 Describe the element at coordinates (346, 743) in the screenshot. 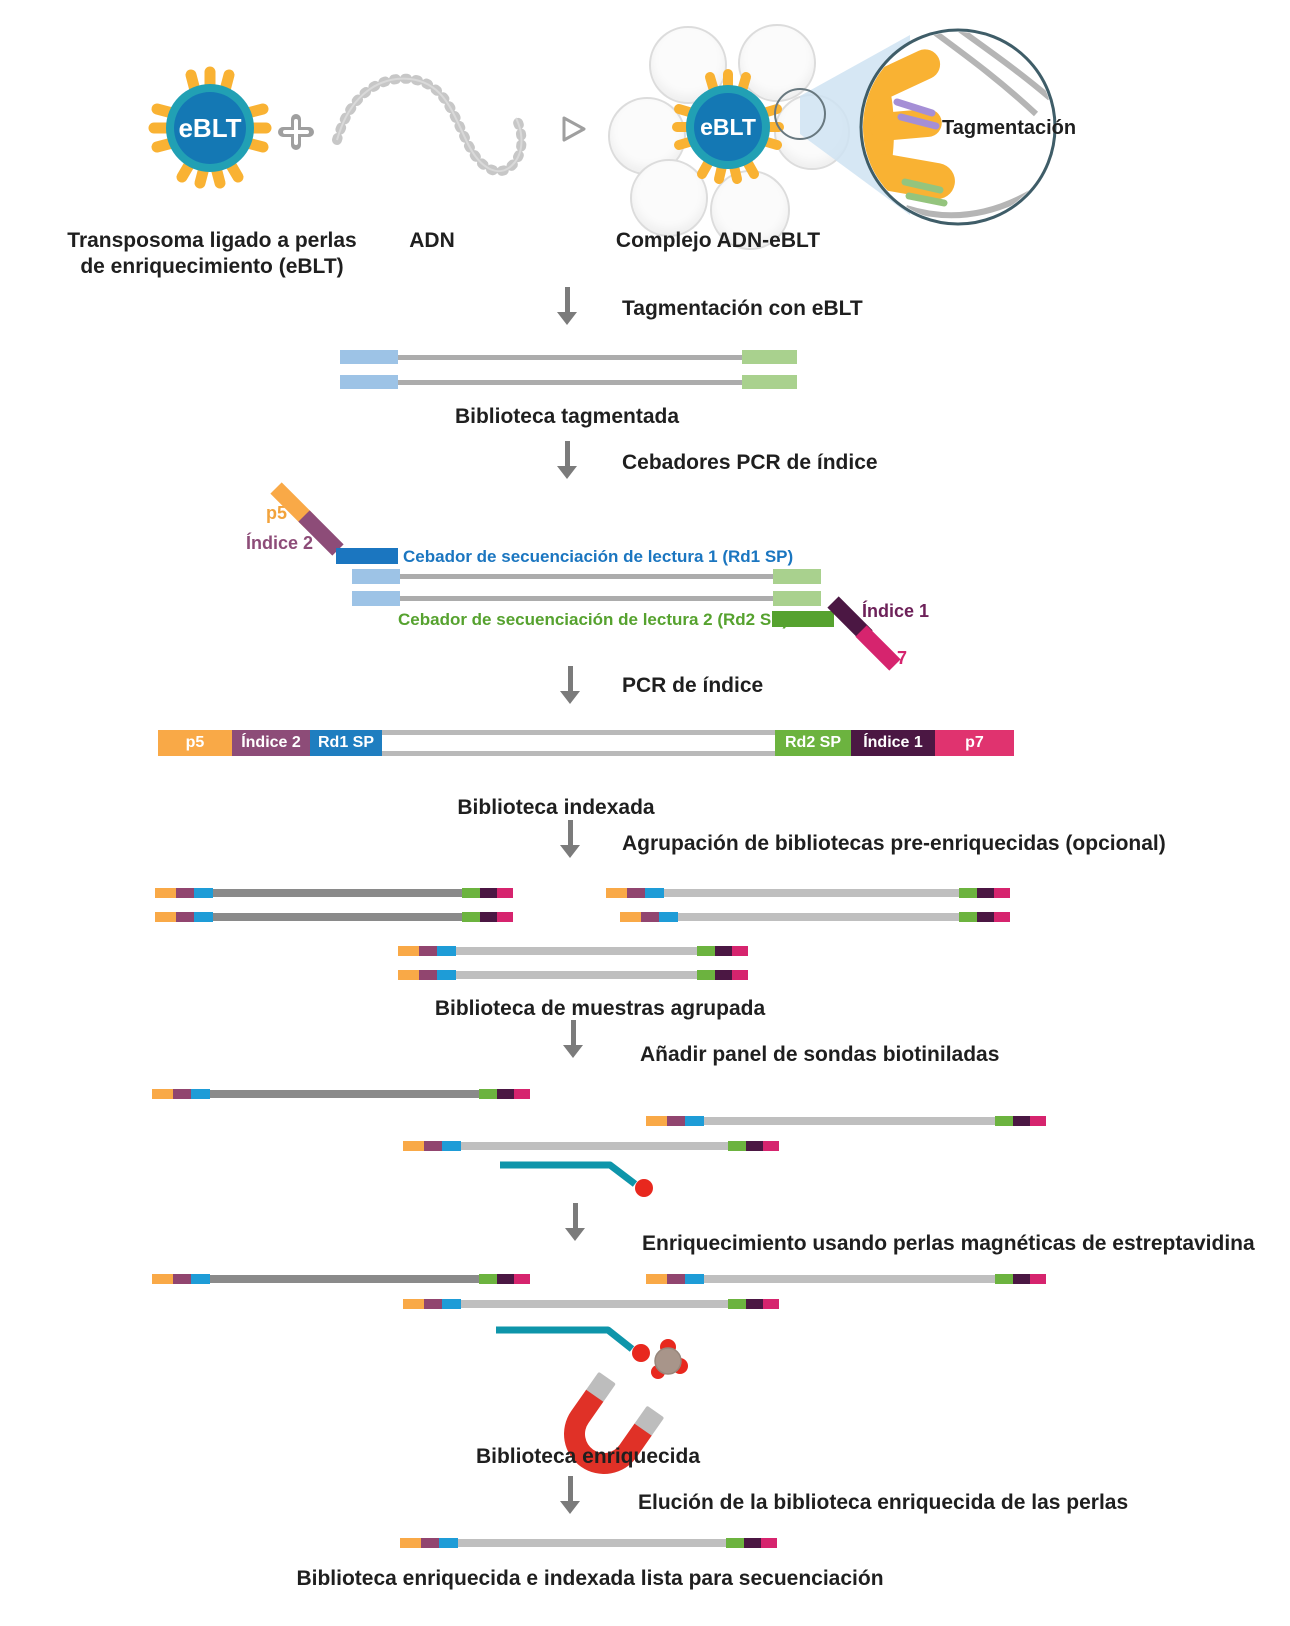

I see `segment-rd1: Rd1 SP` at that location.